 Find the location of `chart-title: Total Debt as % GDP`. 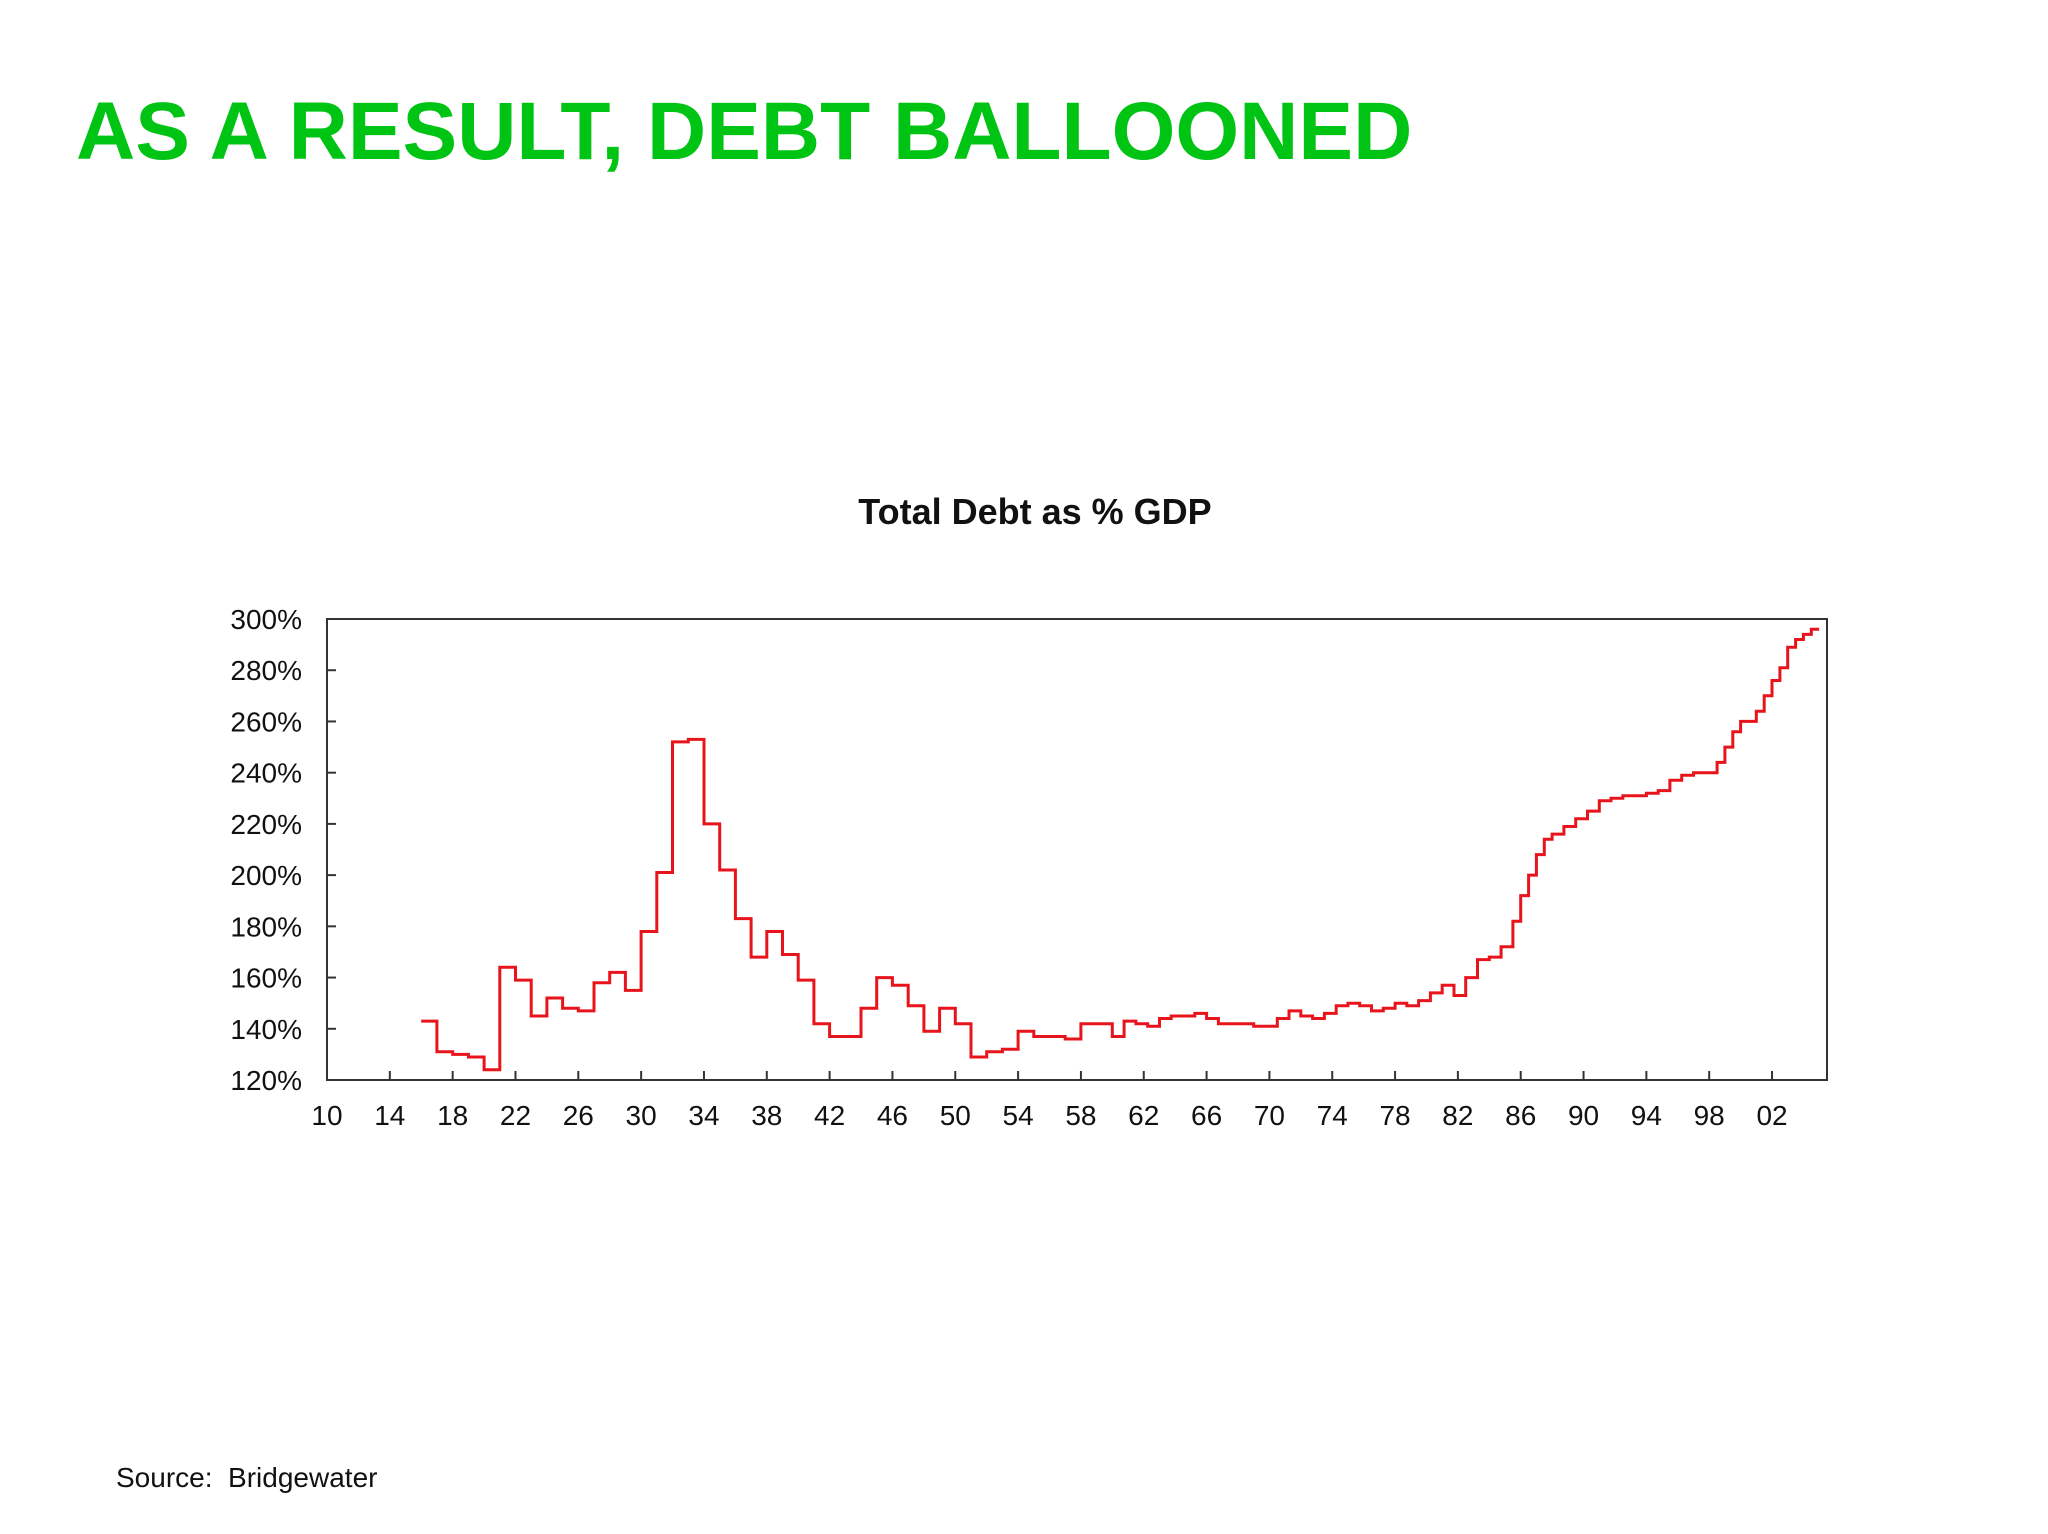

chart-title: Total Debt as % GDP is located at coordinates (1034, 511).